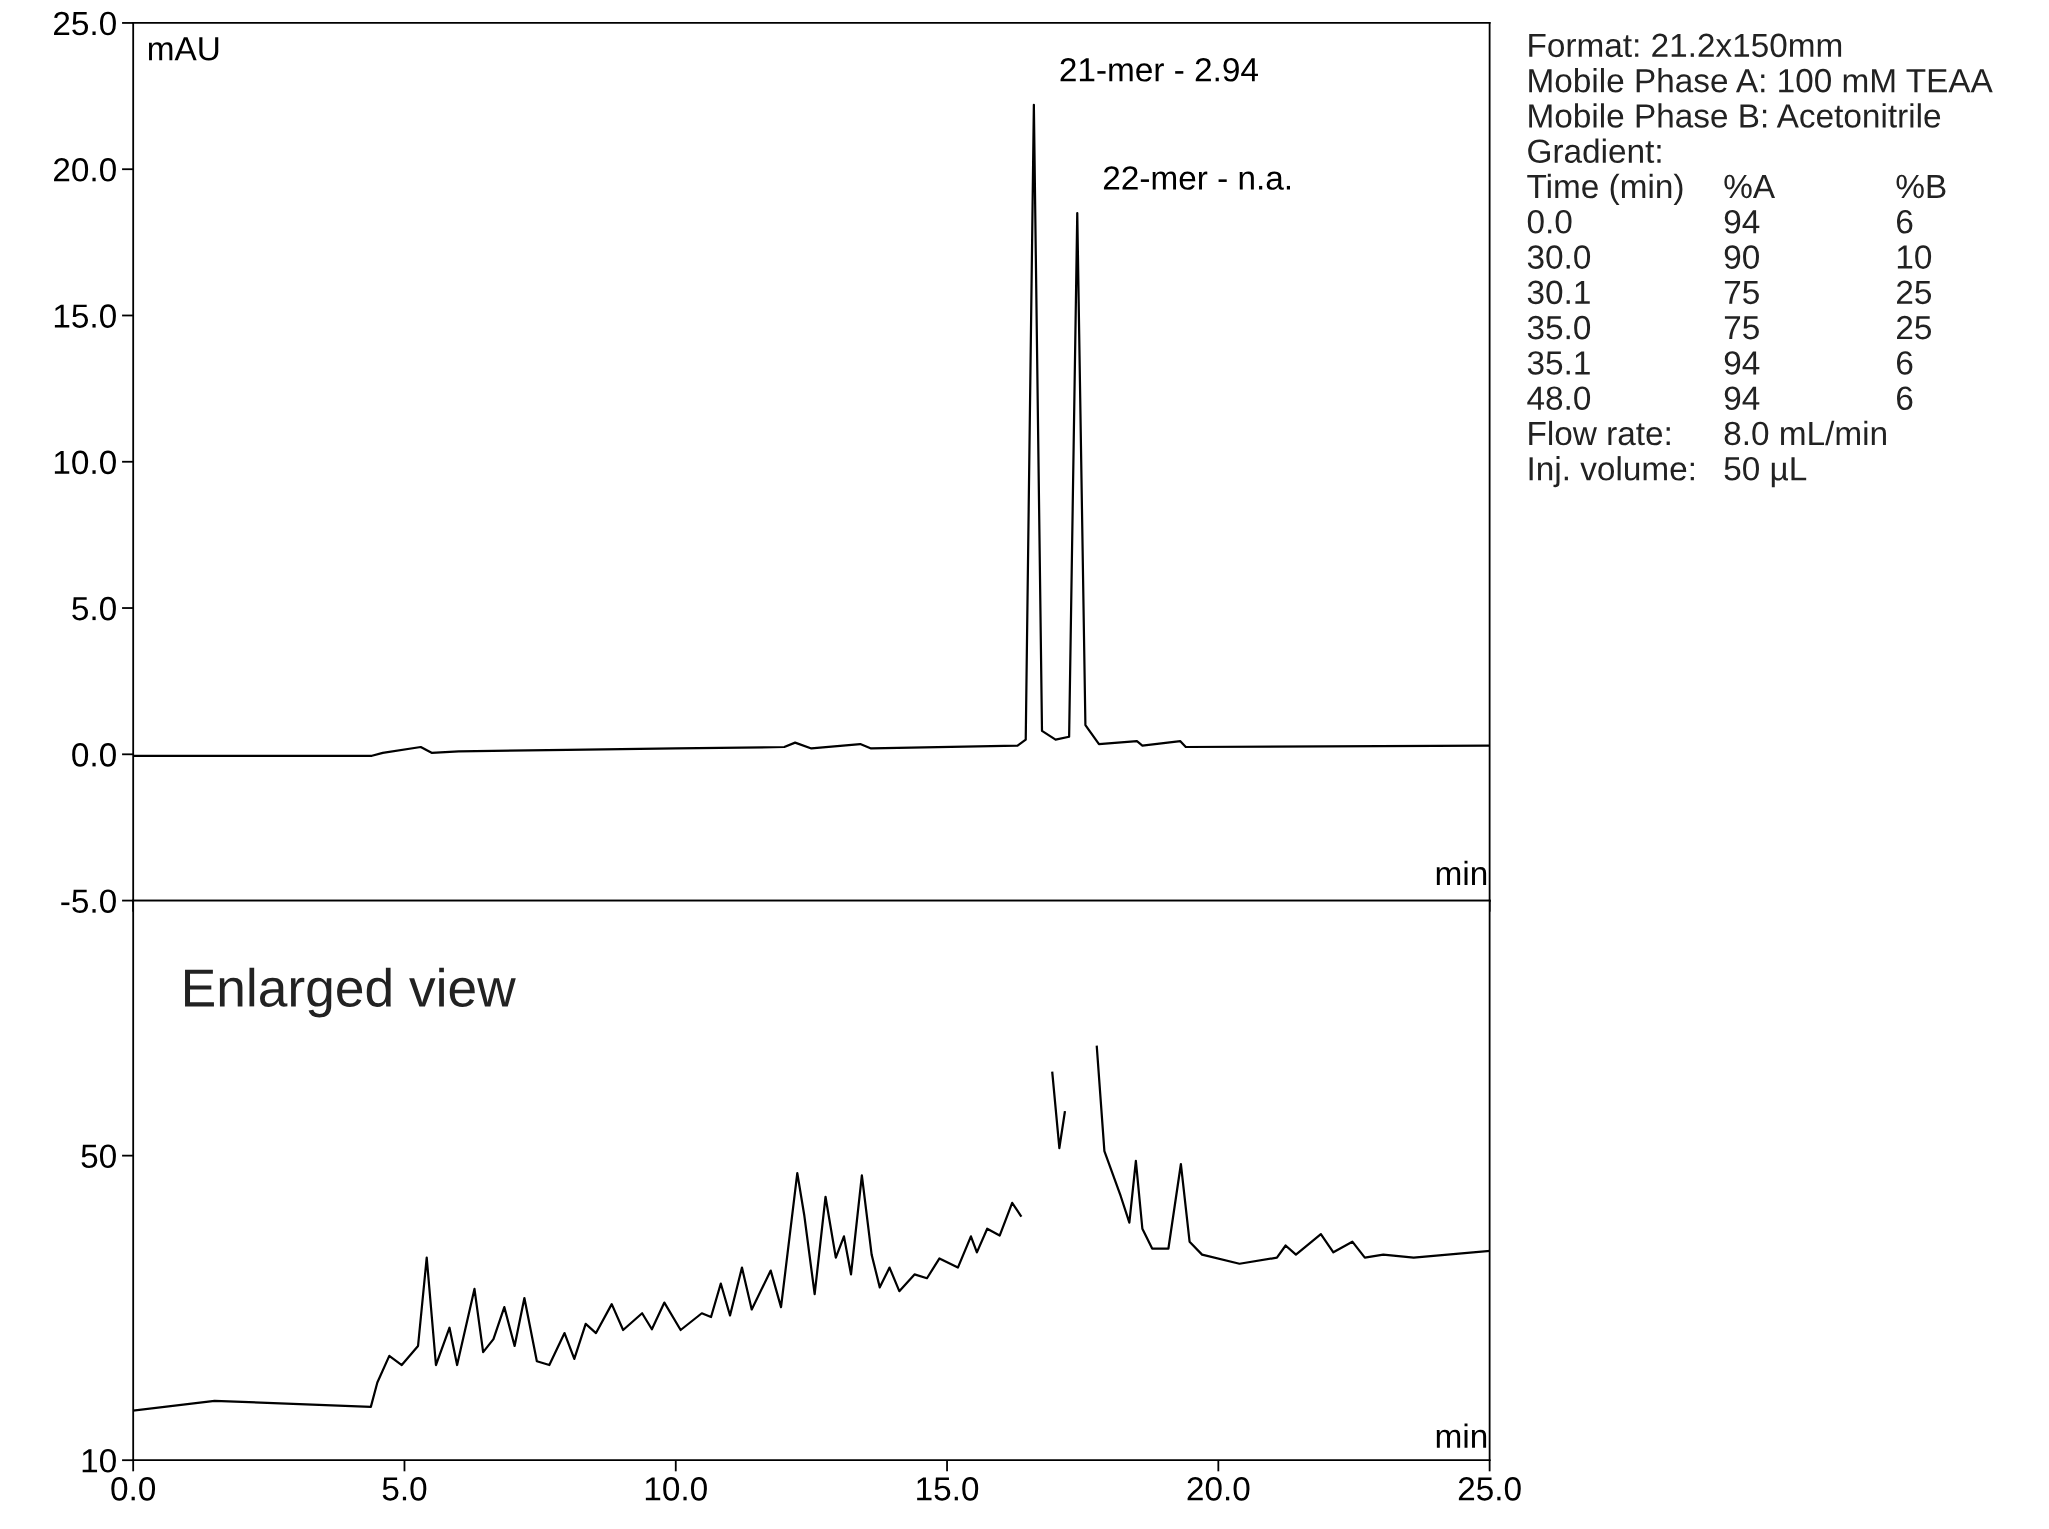 This screenshot has height=1529, width=2049. What do you see at coordinates (1720, 221) in the screenshot?
I see `text: 0.0 94 6` at bounding box center [1720, 221].